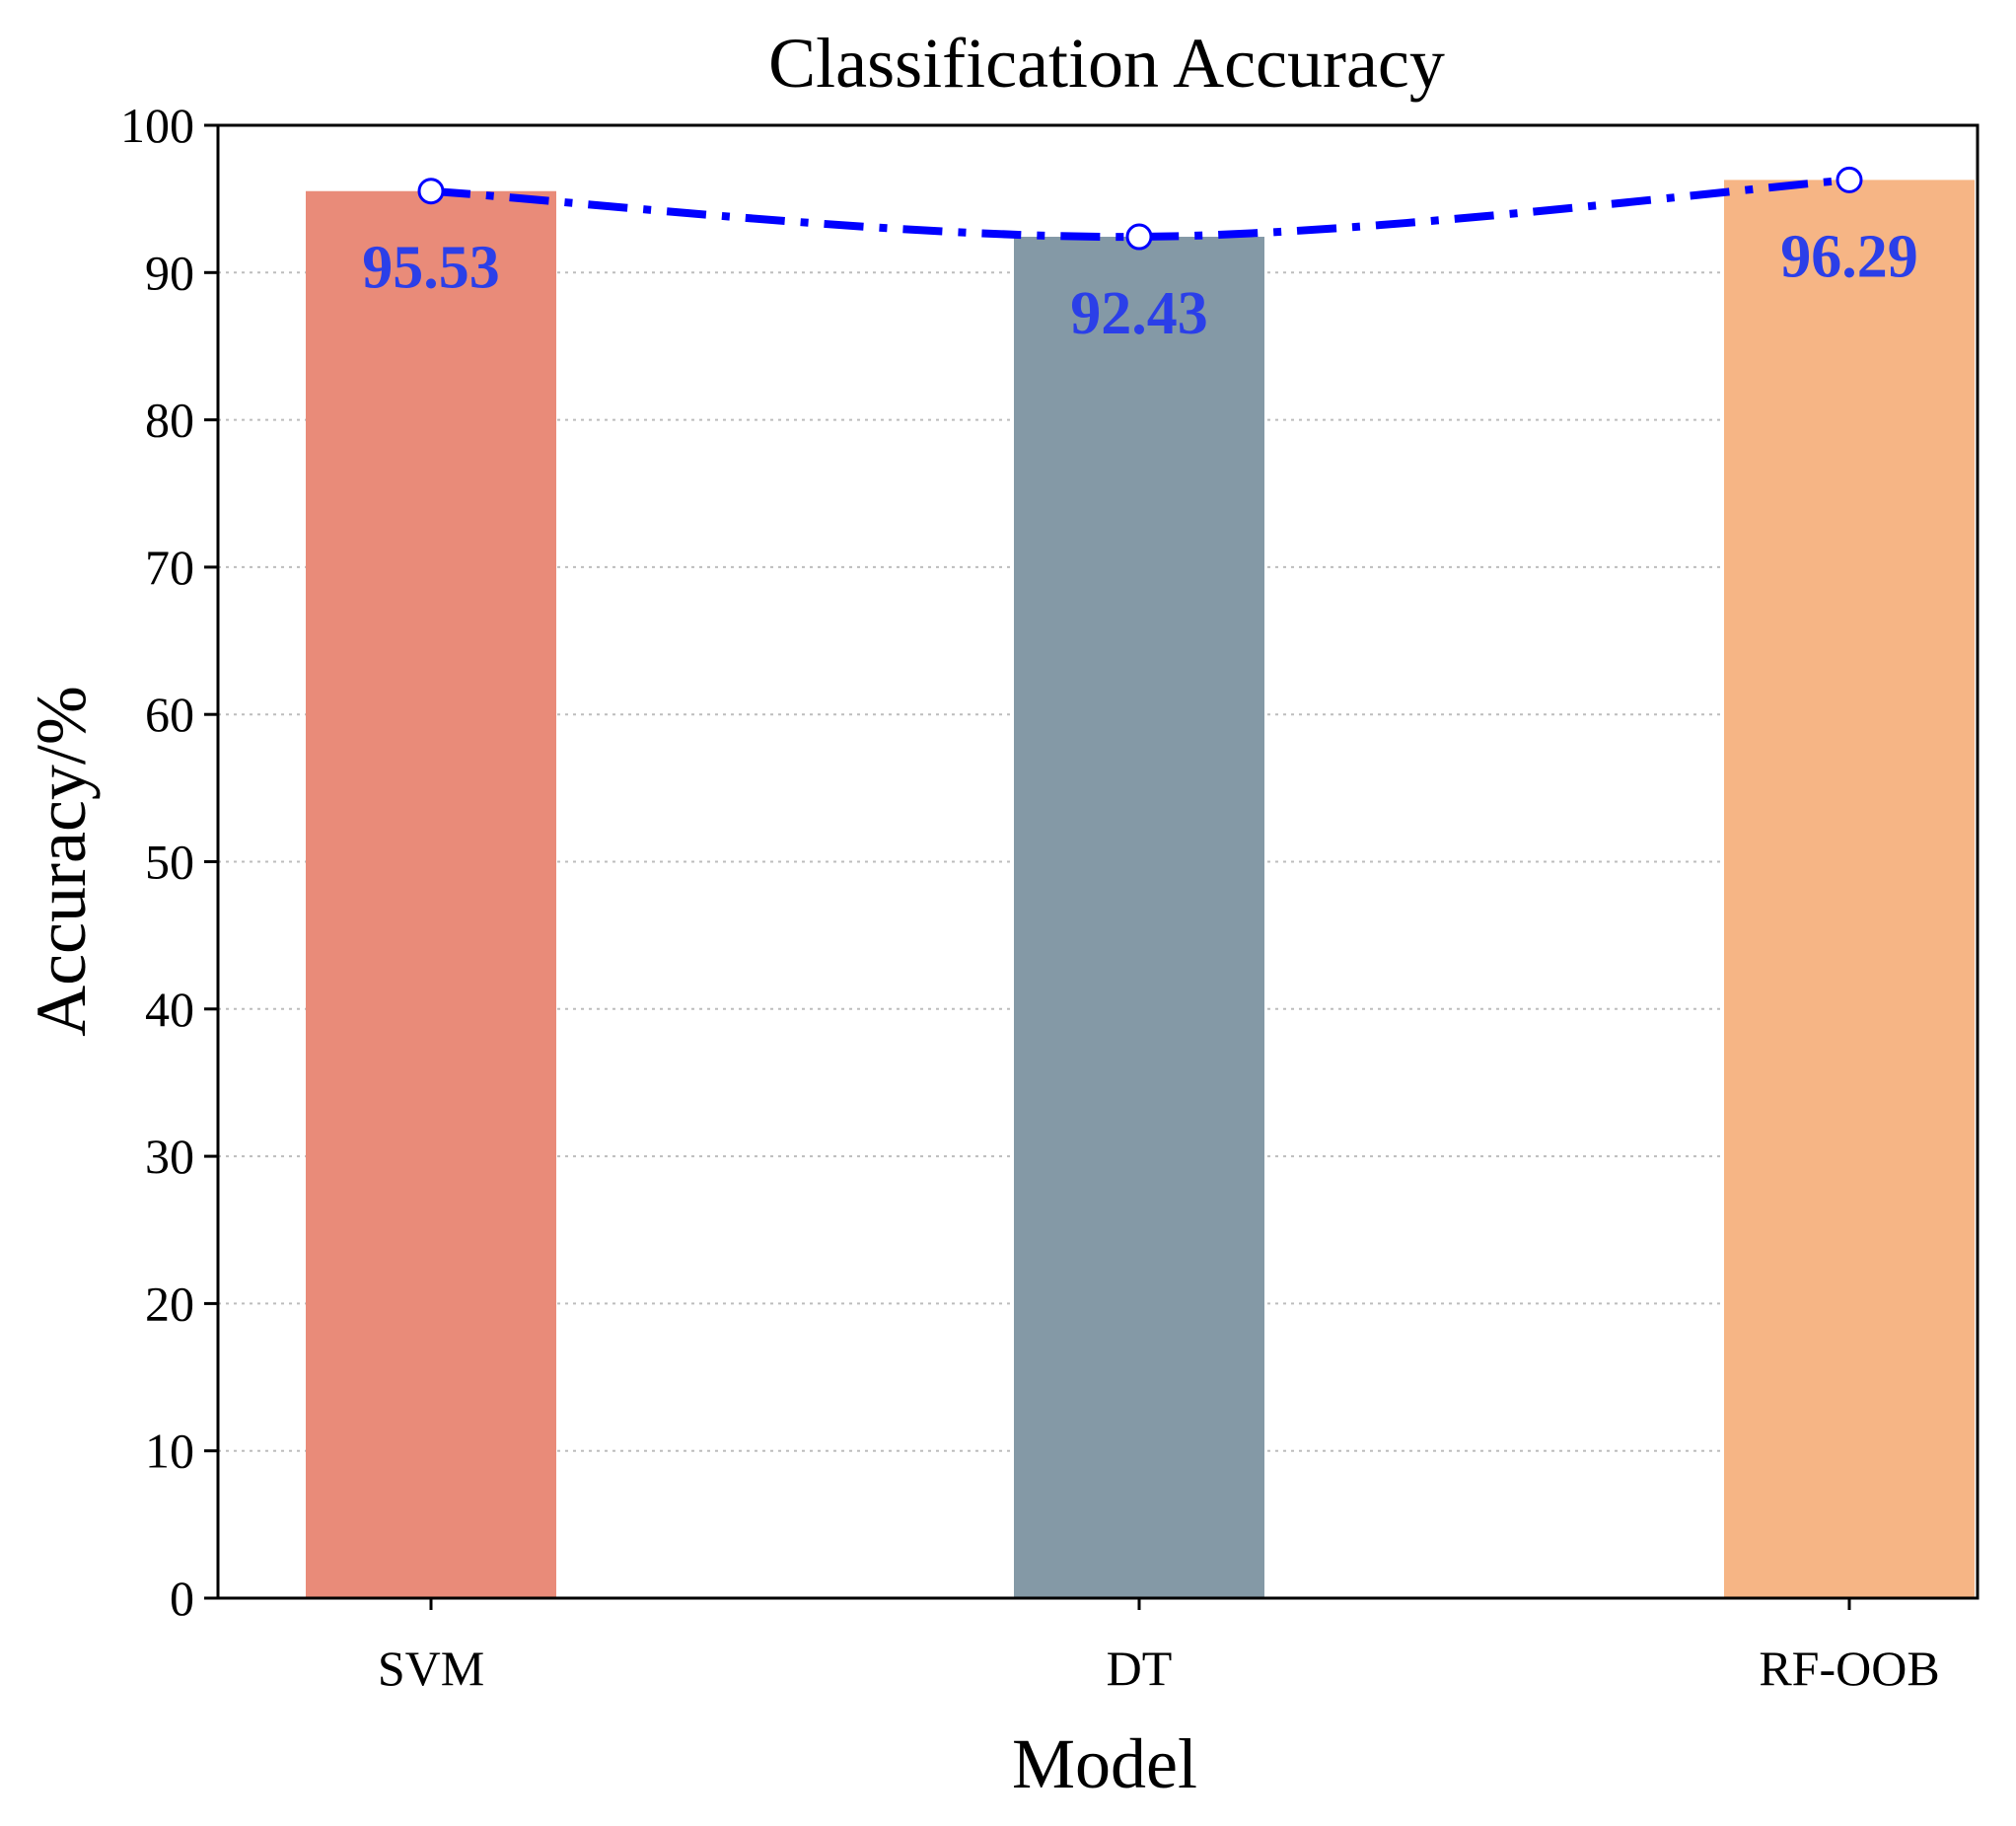 This screenshot has height=1826, width=2016. What do you see at coordinates (169, 1303) in the screenshot?
I see `y-tick-label-20: 20` at bounding box center [169, 1303].